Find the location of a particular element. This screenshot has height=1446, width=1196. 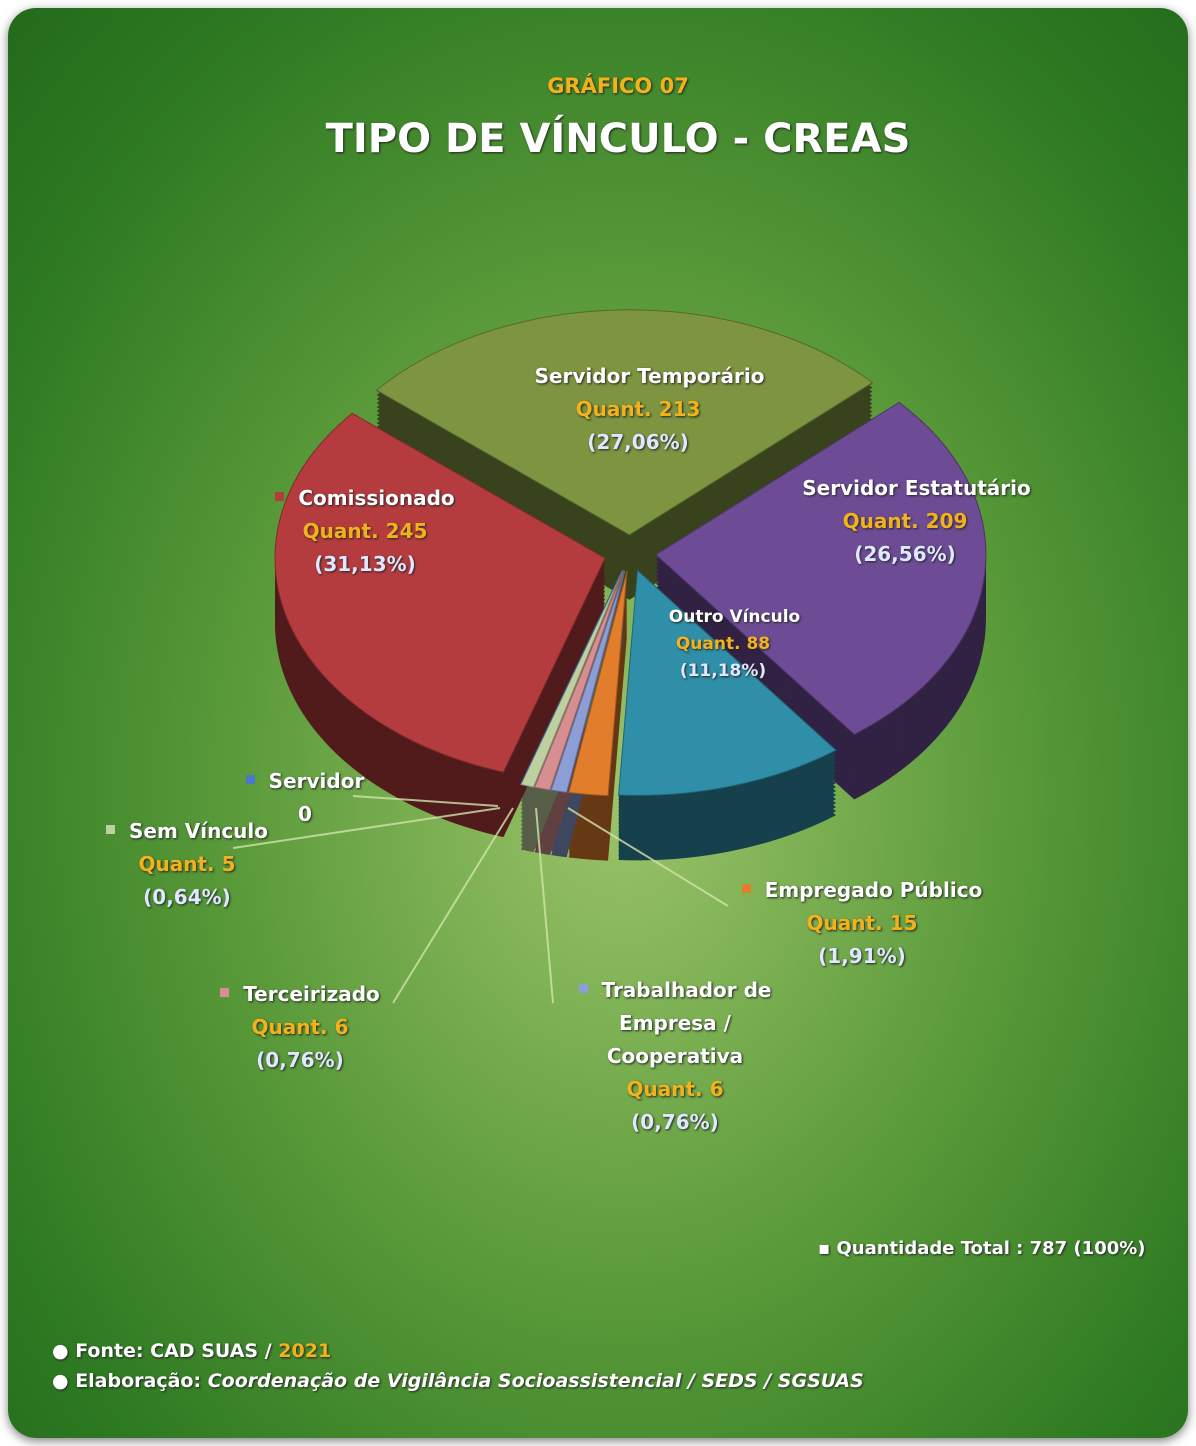

data-label: Outro Vínculo Quant. 88 (11,18%) is located at coordinates (723, 644).